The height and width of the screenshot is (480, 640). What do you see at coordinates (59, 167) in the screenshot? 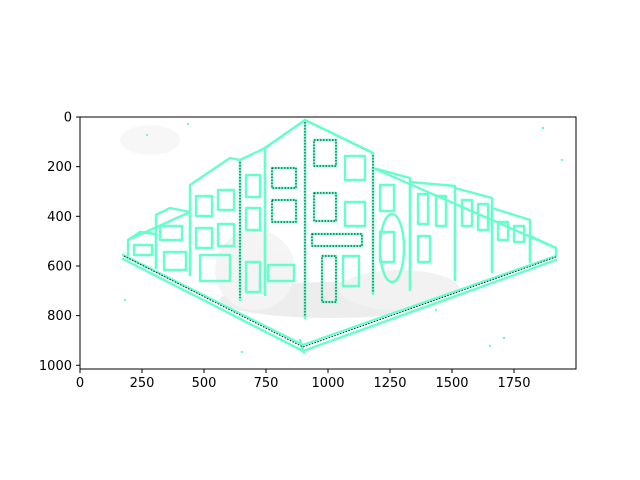
I see `y-tick-label: 200` at bounding box center [59, 167].